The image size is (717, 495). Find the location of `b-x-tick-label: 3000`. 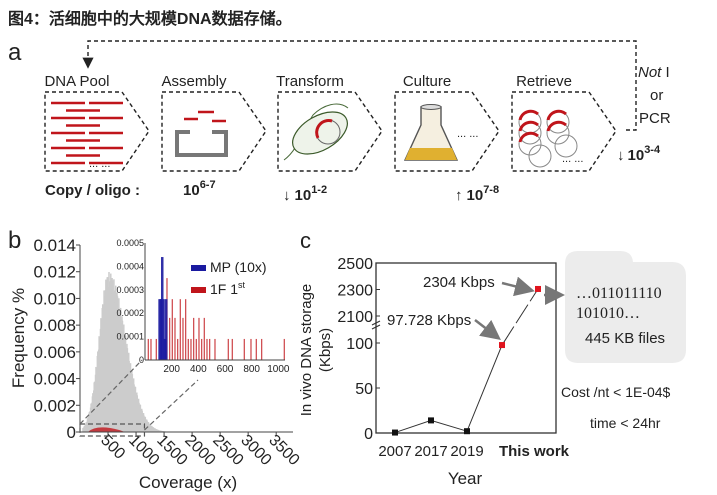

b-x-tick-label: 3000 is located at coordinates (255, 450).